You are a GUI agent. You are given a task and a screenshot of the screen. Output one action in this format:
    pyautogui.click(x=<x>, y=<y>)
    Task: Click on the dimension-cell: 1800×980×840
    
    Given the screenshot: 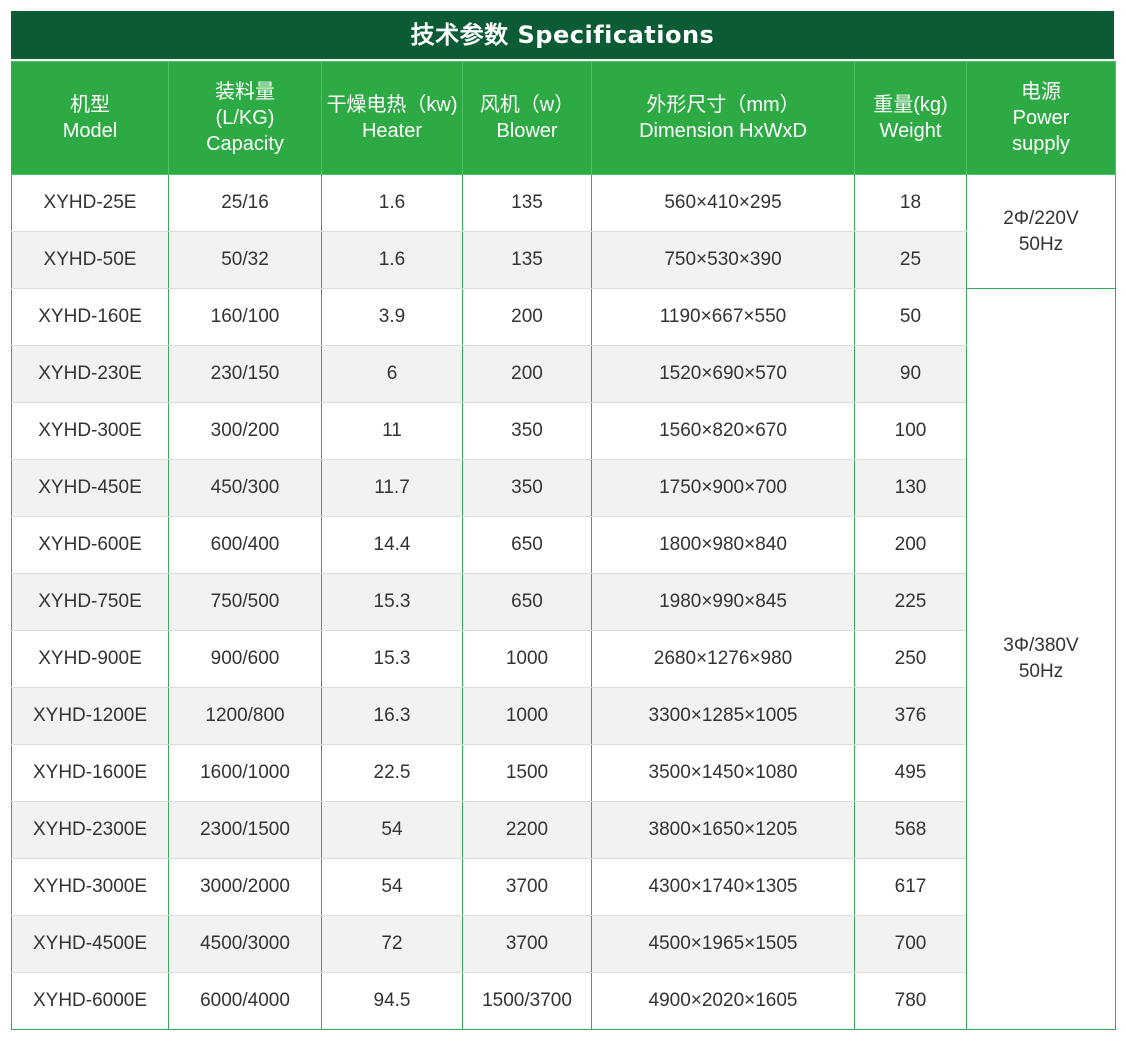 What is the action you would take?
    pyautogui.click(x=723, y=545)
    